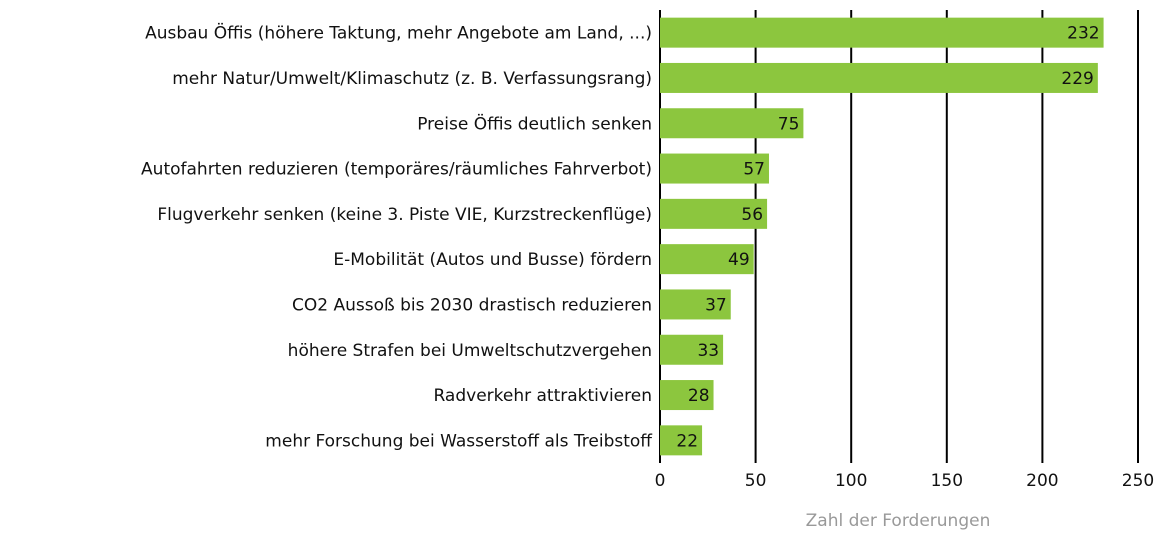  Describe the element at coordinates (789, 124) in the screenshot. I see `value-label: 75` at that location.